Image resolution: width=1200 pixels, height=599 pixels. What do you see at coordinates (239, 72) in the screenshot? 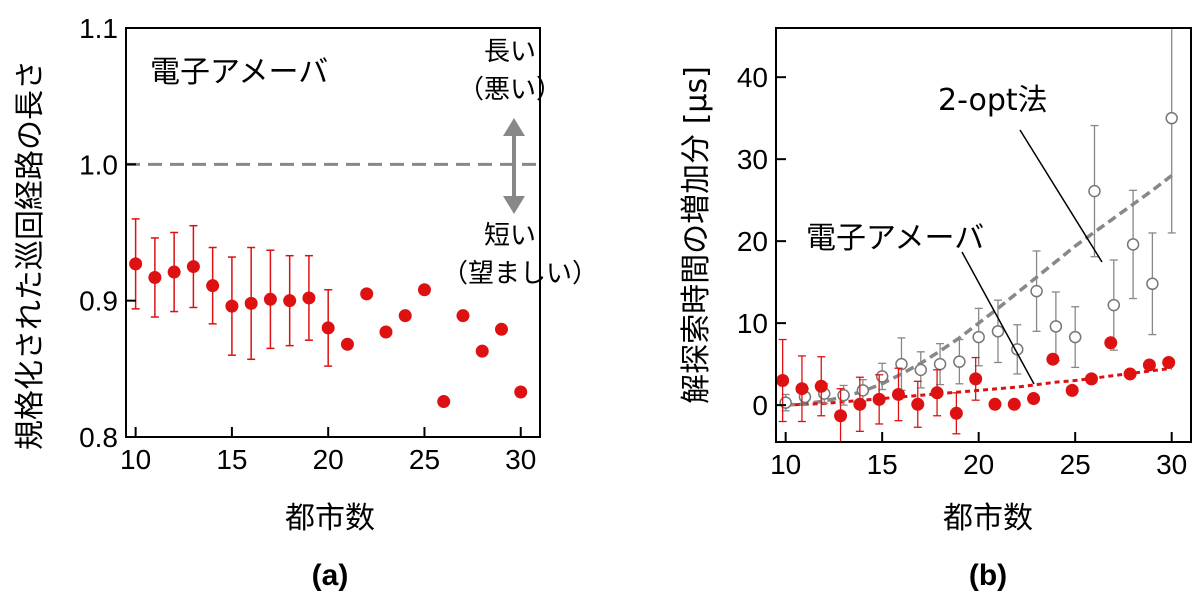
I see `annotation-method-a: 電子アメーバ` at bounding box center [239, 72].